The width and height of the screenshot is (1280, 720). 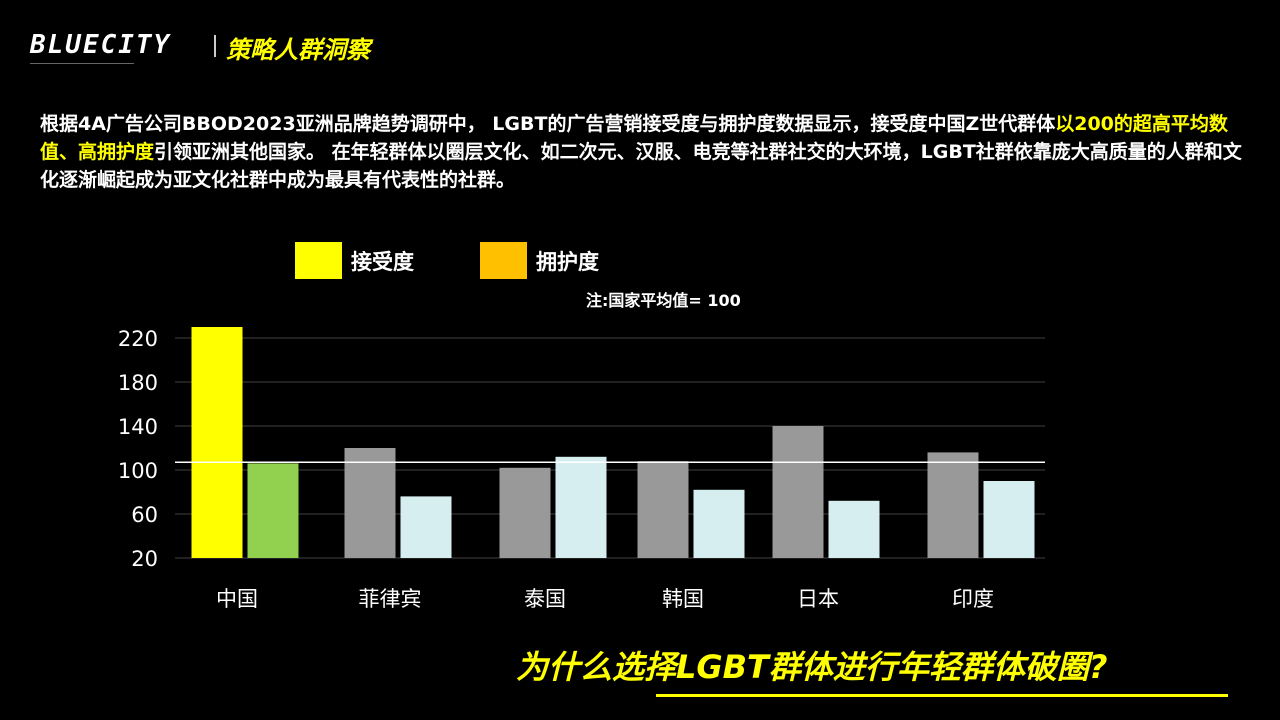 I want to click on x-category-label: 中国, so click(x=237, y=599).